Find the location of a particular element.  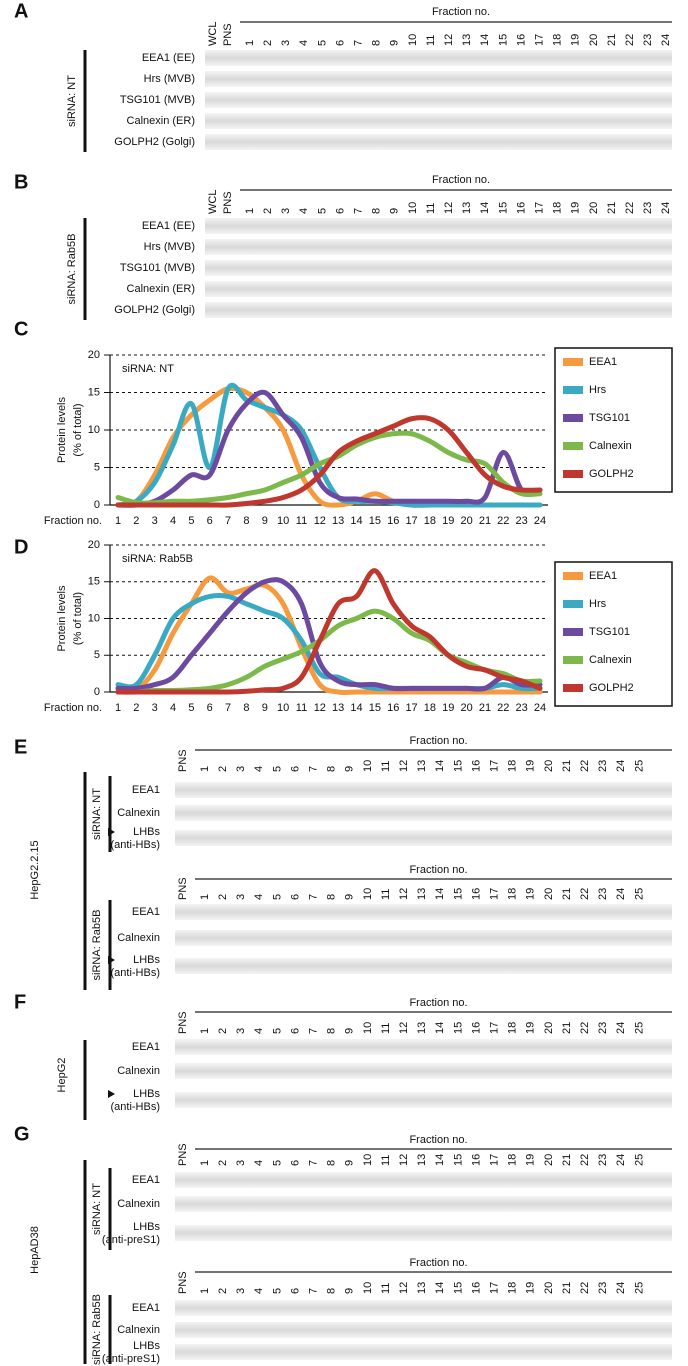

y-tick-label: 20 is located at coordinates (94, 355).